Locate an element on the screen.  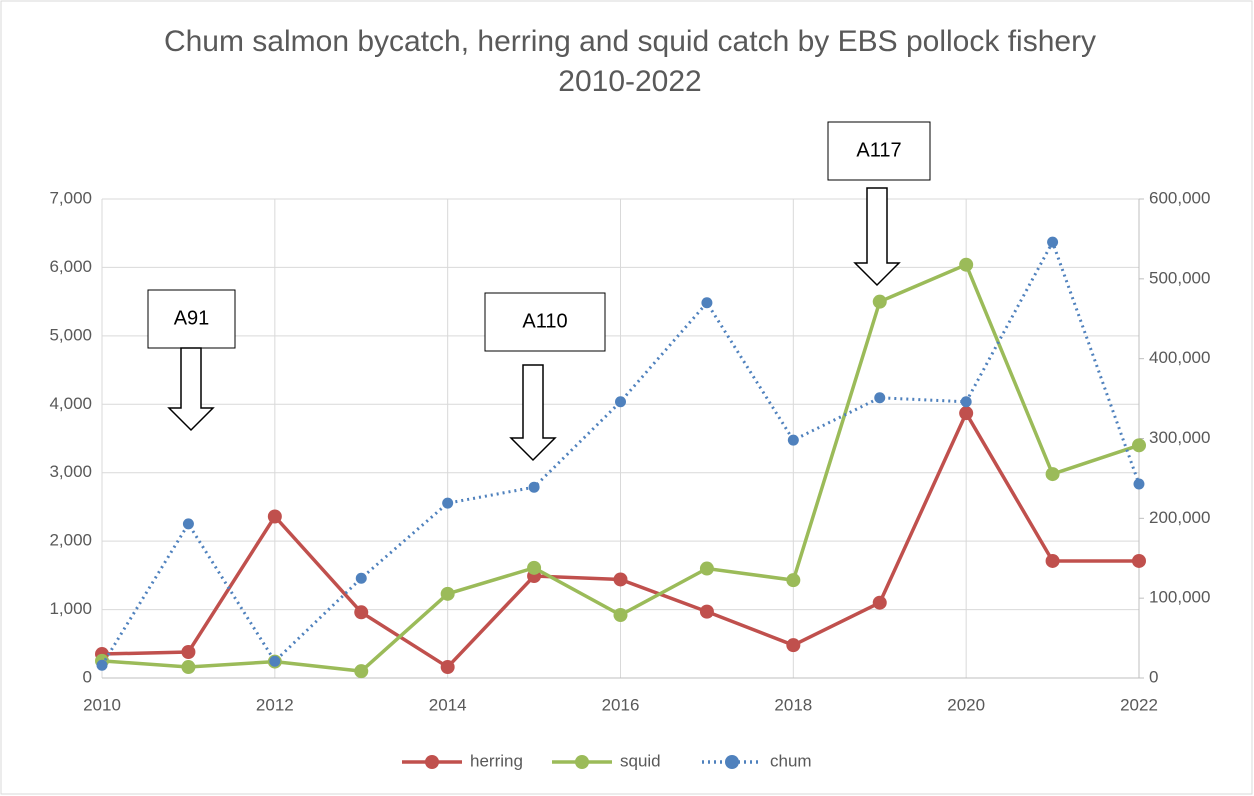
annotation-text: A117 is located at coordinates (878, 150).